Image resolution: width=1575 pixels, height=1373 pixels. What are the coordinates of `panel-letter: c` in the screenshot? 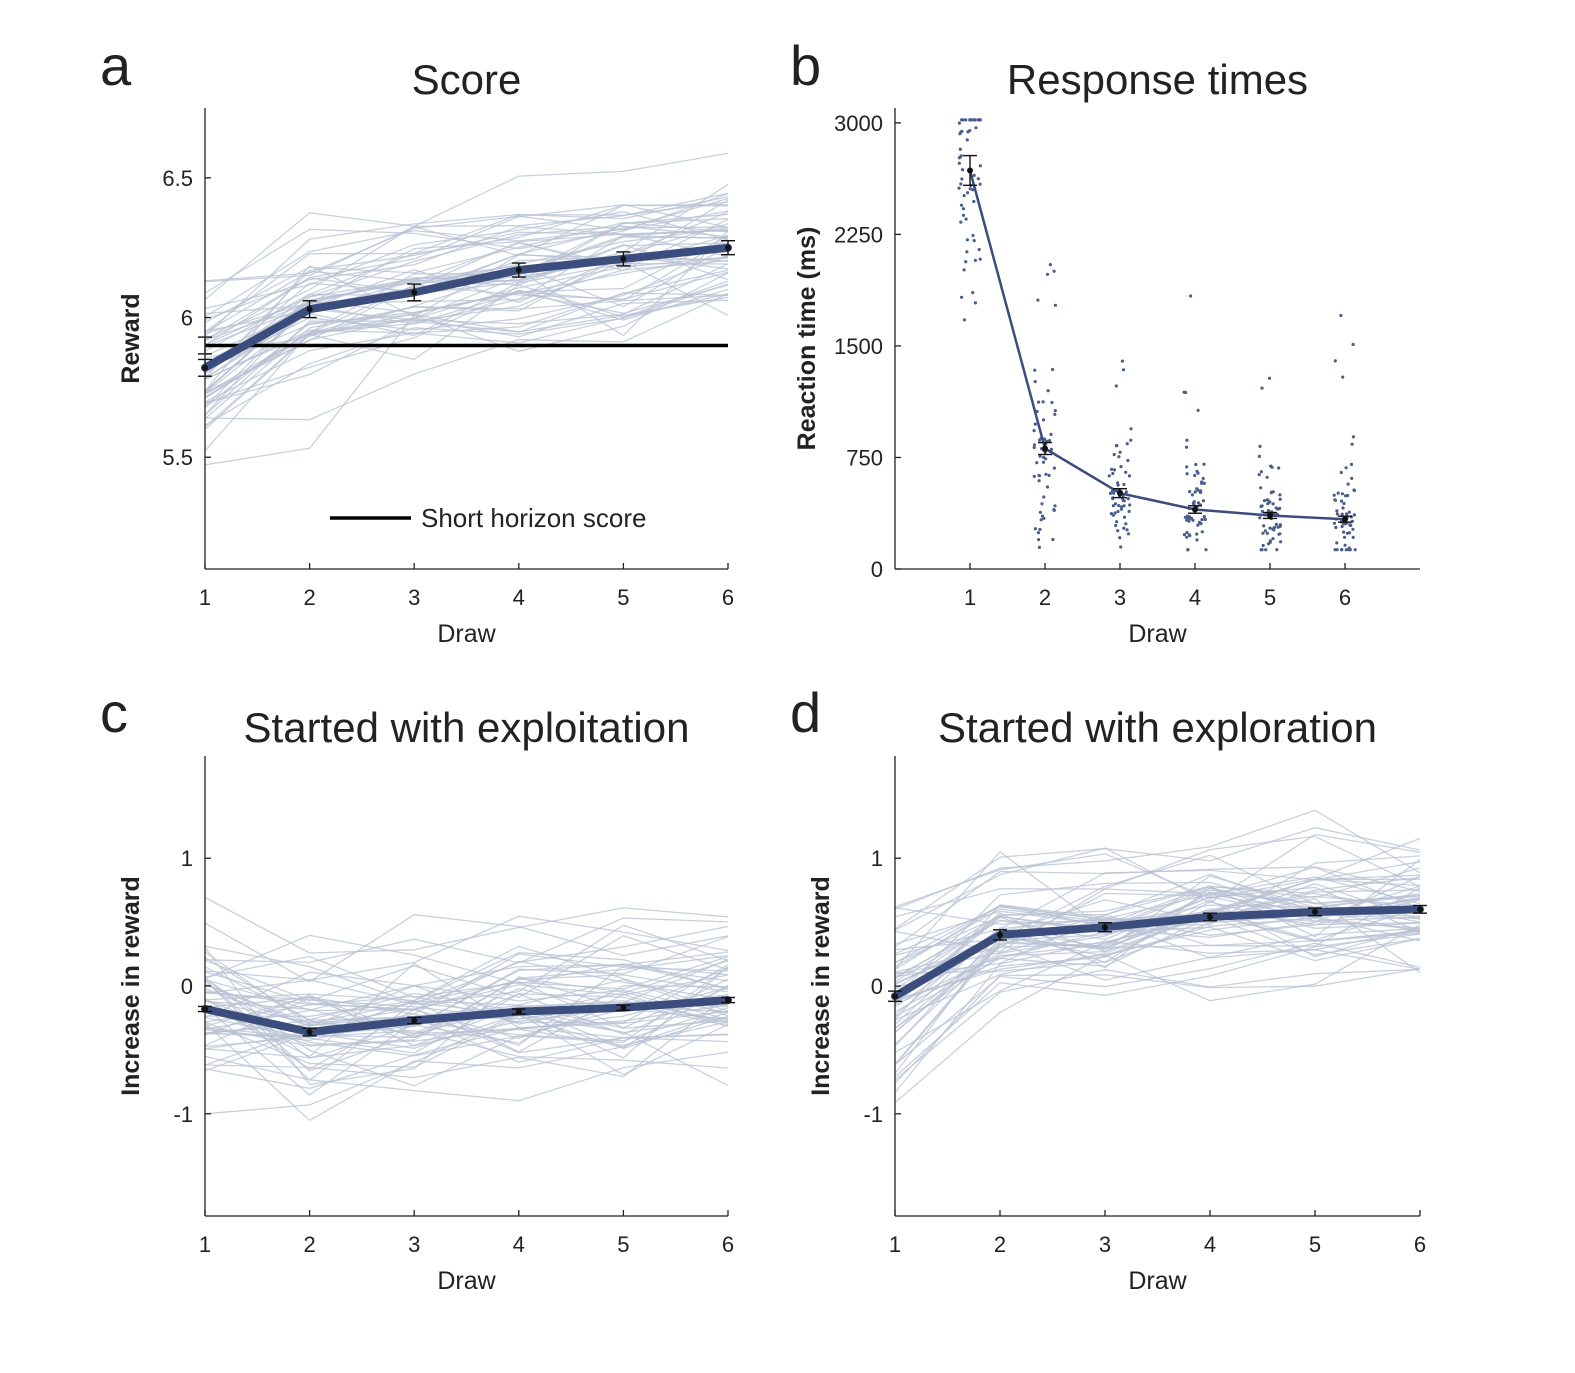 It's located at (114, 712).